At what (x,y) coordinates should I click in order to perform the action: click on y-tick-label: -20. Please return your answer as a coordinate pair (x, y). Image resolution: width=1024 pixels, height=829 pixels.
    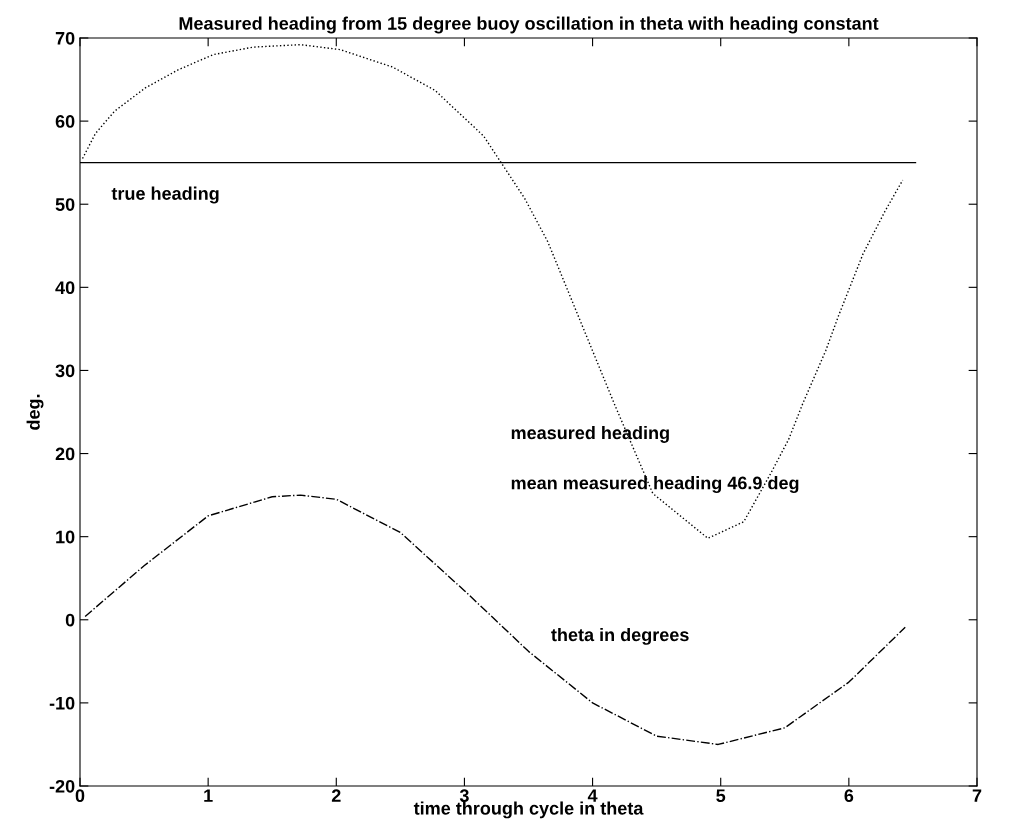
    Looking at the image, I should click on (62, 786).